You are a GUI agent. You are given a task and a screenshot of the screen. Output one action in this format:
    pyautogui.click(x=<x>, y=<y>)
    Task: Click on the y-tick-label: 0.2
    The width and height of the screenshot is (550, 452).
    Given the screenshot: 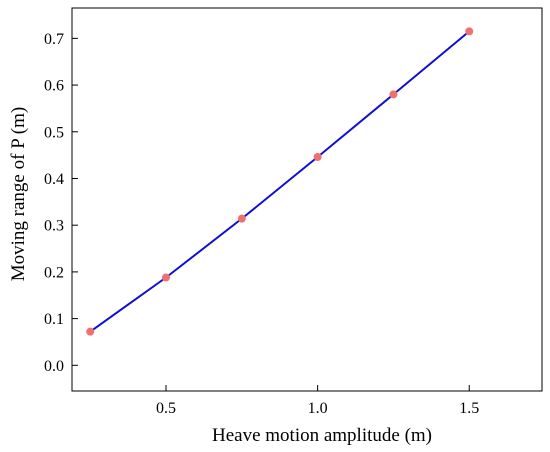 What is the action you would take?
    pyautogui.click(x=54, y=272)
    